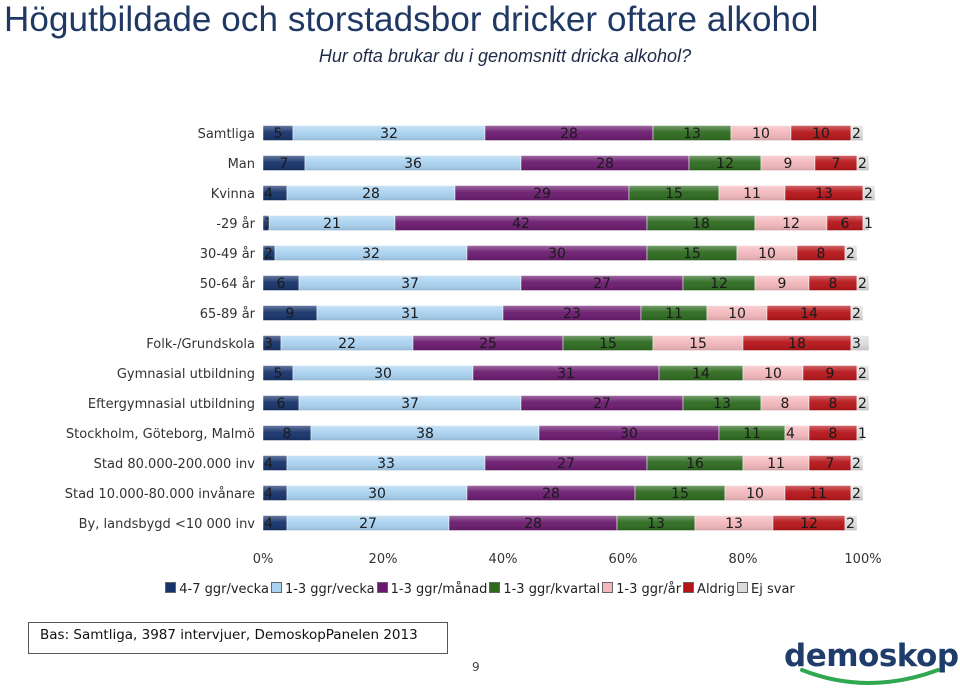 The height and width of the screenshot is (694, 960). Describe the element at coordinates (439, 589) in the screenshot. I see `legend-label: 1-3 ggr/månad` at that location.